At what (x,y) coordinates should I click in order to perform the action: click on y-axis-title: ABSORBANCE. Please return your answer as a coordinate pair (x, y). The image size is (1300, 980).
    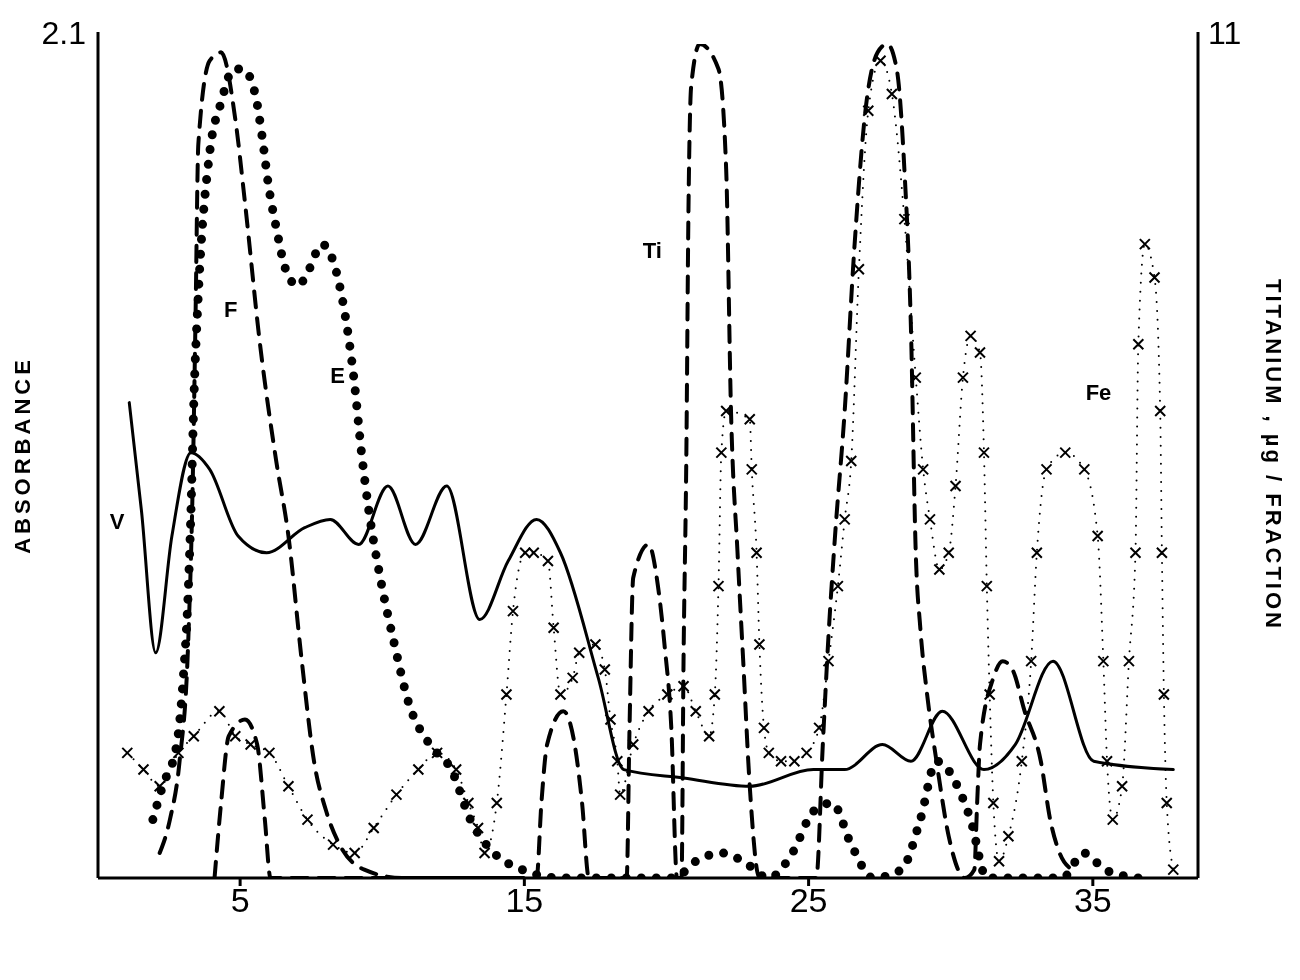
    Looking at the image, I should click on (22, 455).